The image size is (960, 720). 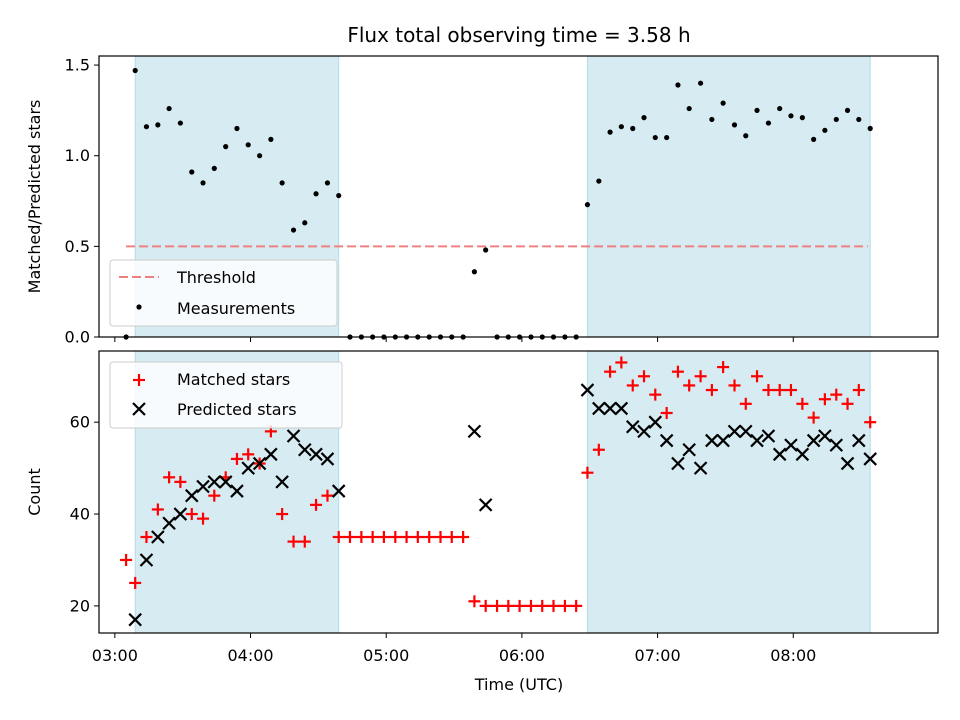 I want to click on legend-matched-label: Matched stars, so click(x=233, y=379).